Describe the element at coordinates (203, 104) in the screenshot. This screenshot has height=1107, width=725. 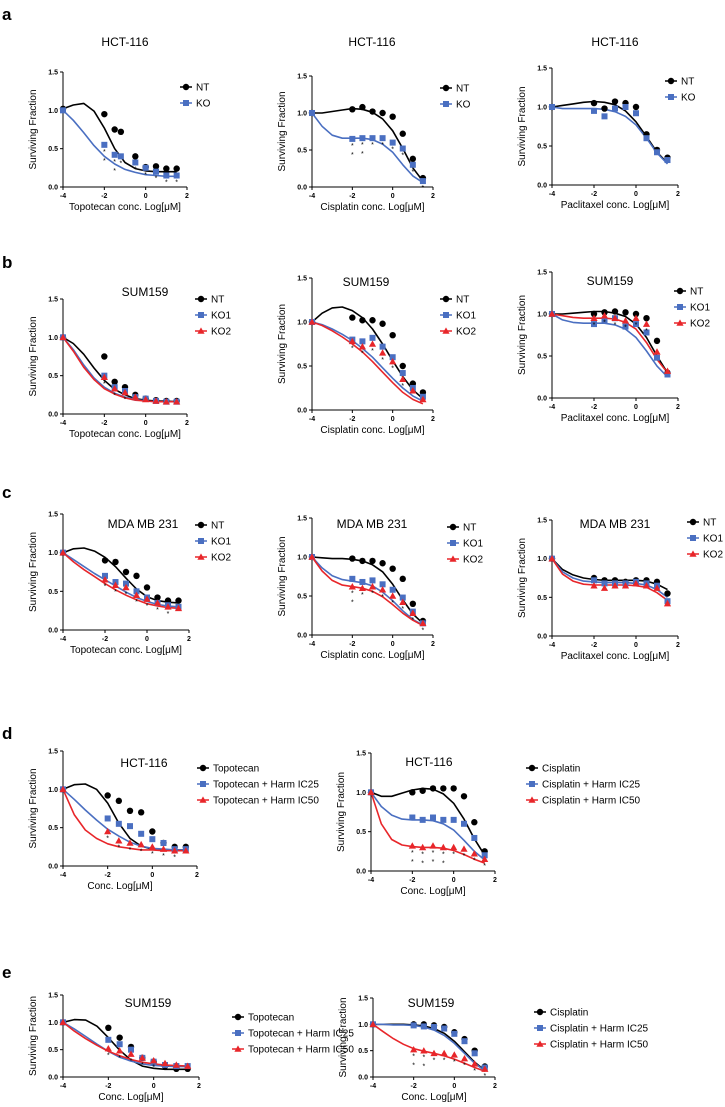
I see `legend-label: KO` at that location.